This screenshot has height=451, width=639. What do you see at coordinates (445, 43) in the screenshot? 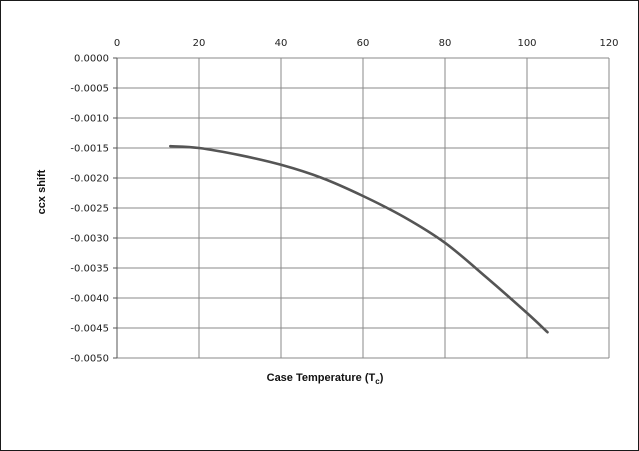
I see `x-tick-label-4: 80` at bounding box center [445, 43].